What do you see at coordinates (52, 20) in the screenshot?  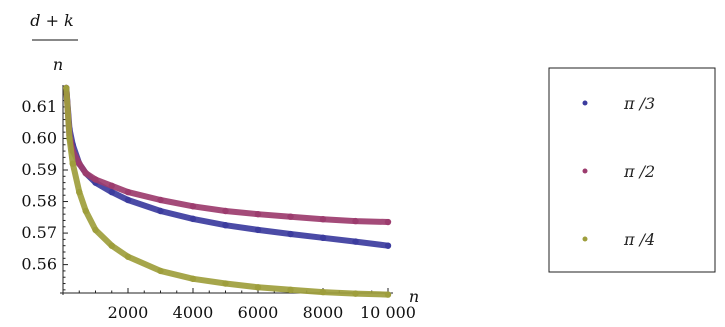 I see `y-axis-label-numerator: d + k` at bounding box center [52, 20].